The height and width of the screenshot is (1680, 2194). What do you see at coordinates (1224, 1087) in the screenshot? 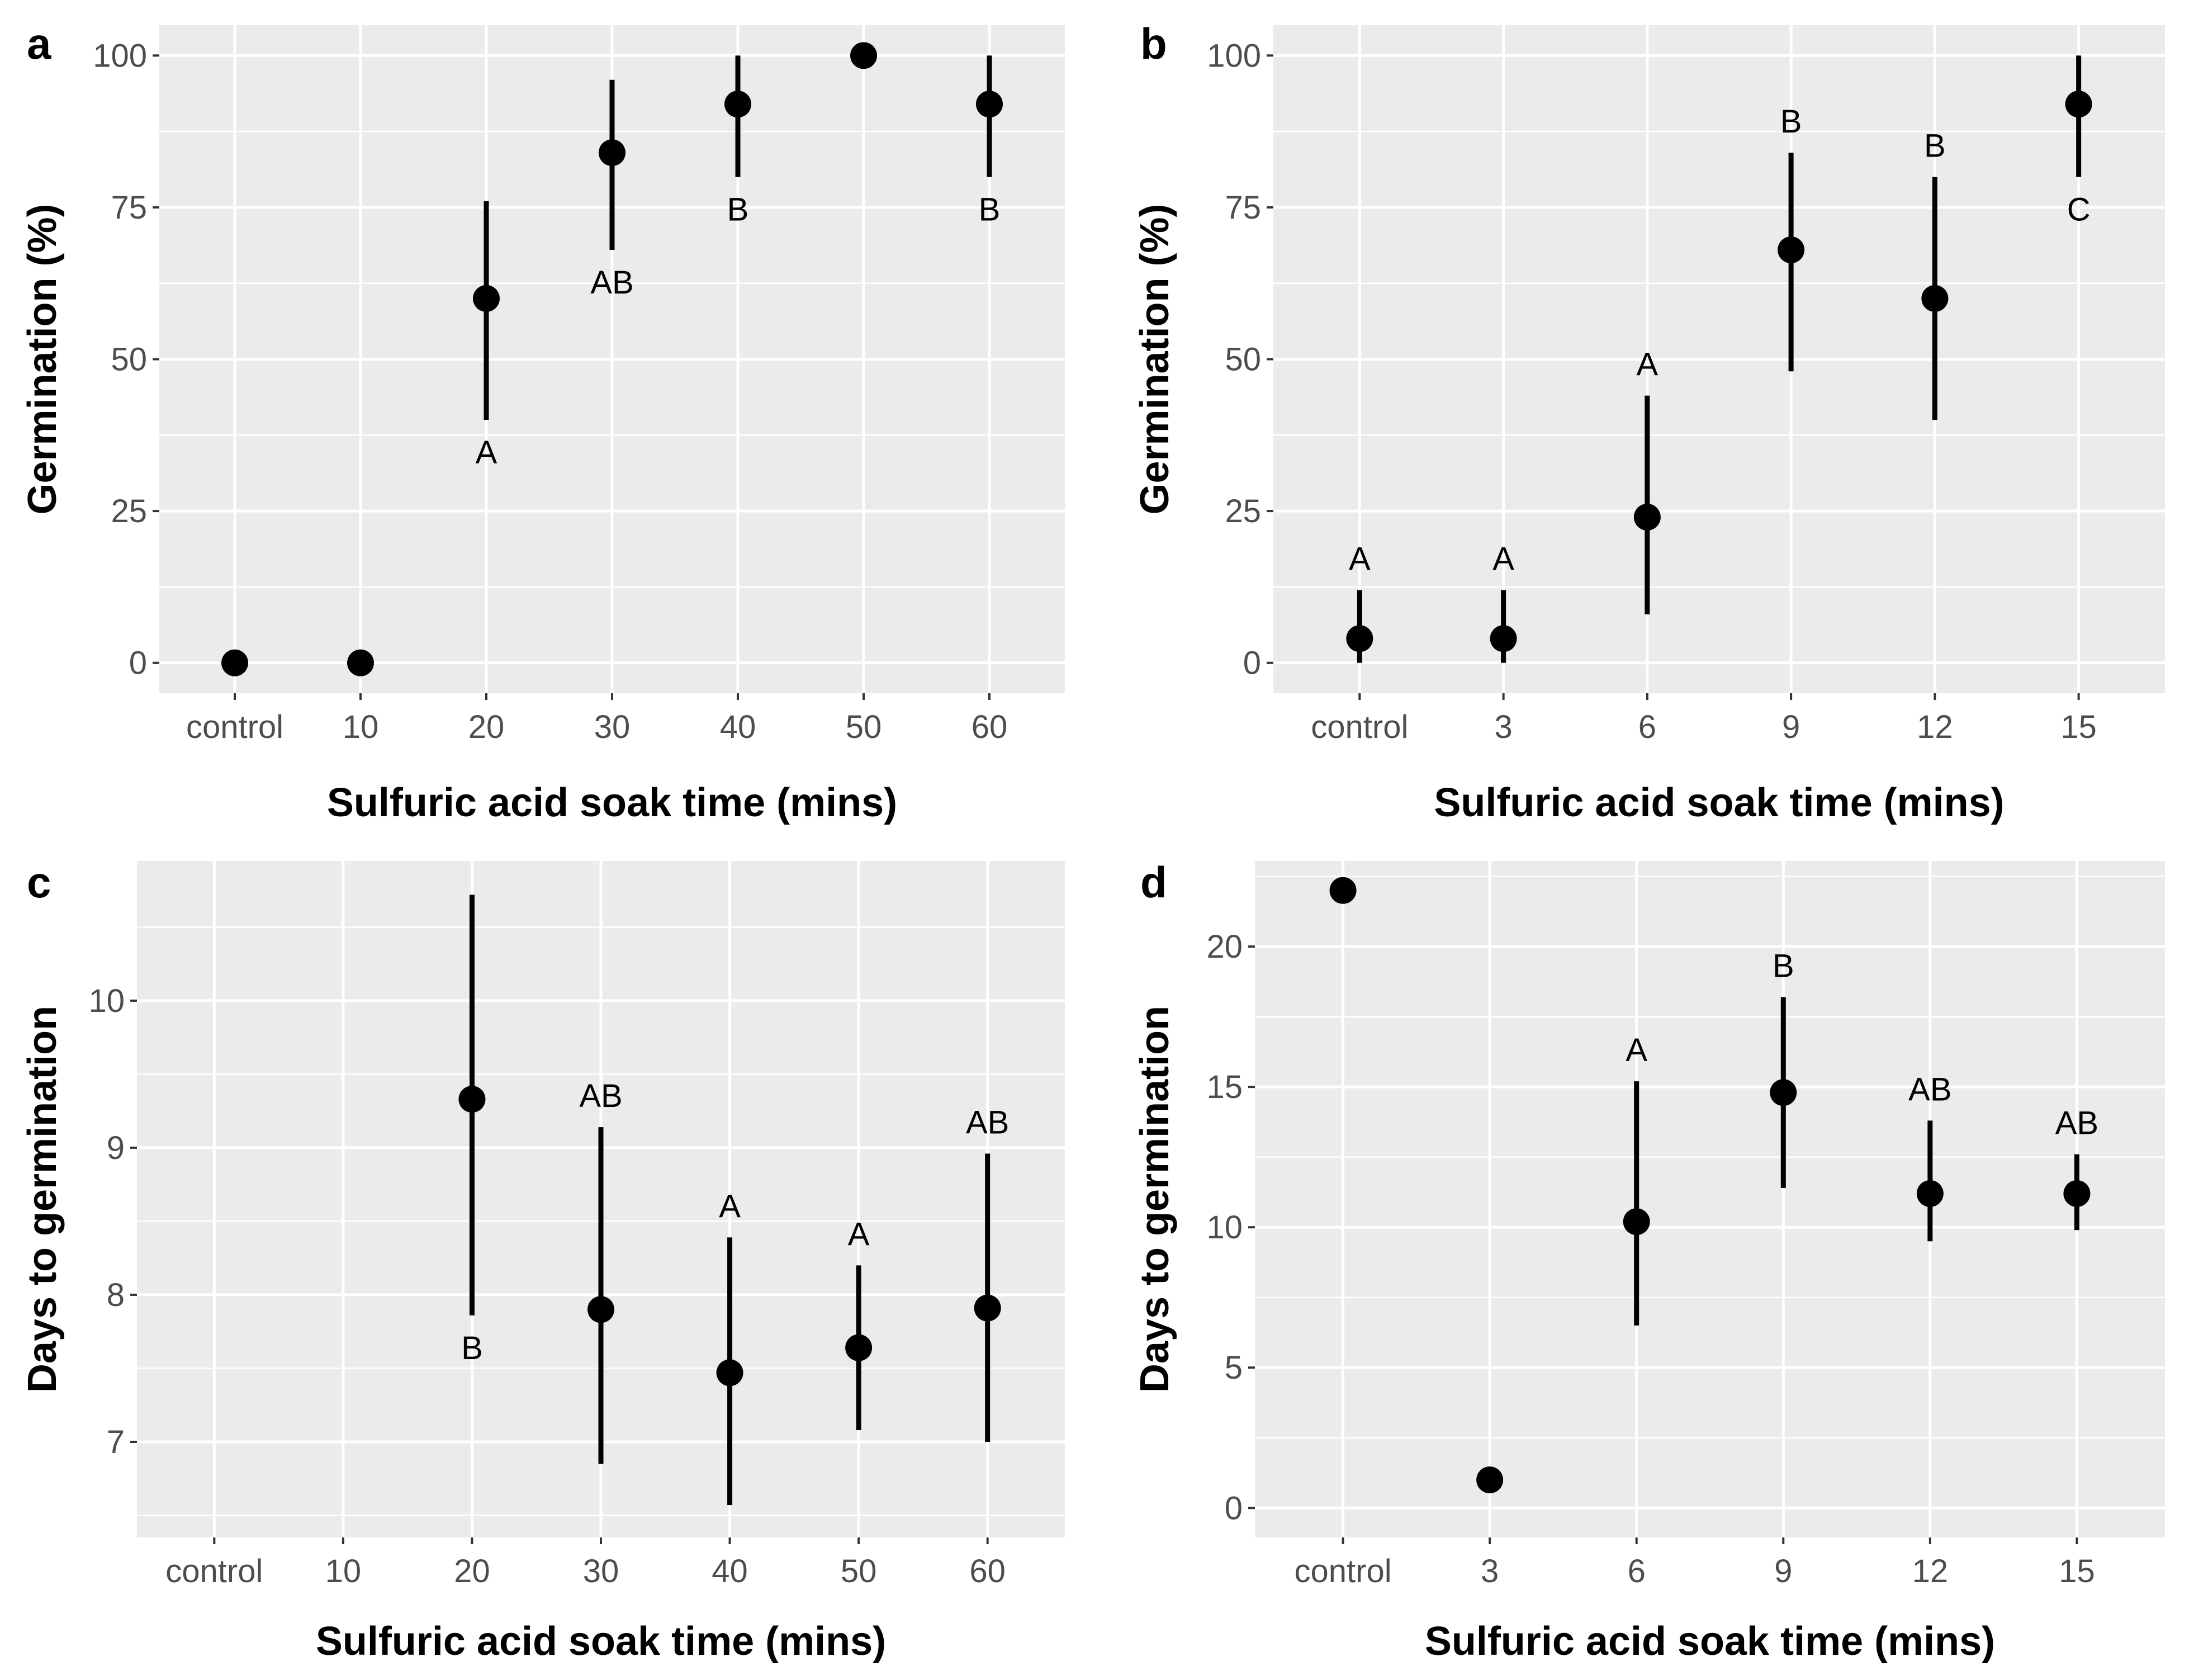
I see `y-tick-label: 15` at bounding box center [1224, 1087].